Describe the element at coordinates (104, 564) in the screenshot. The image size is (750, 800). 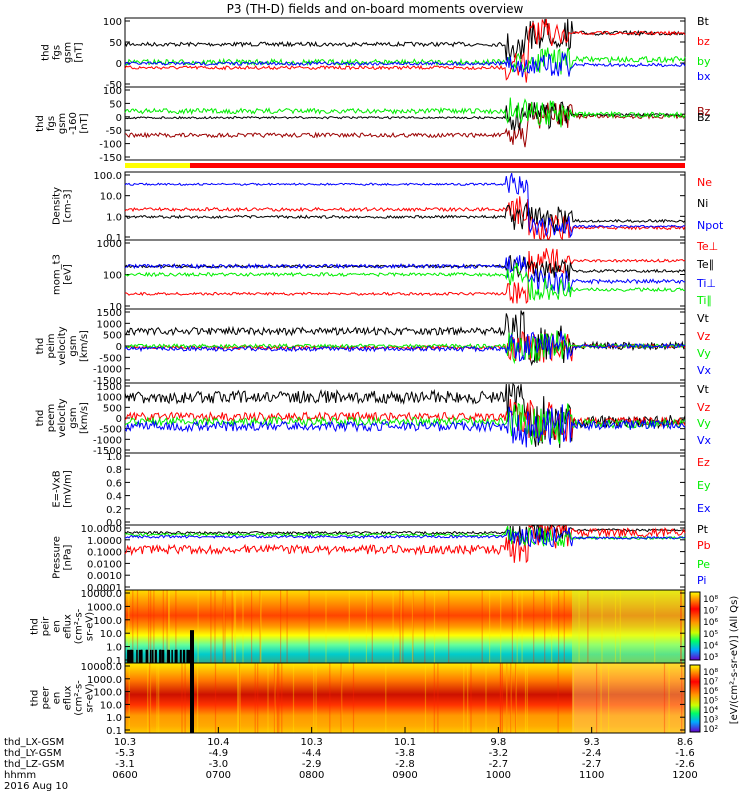
I see `y-tick-label: 0.0100` at that location.